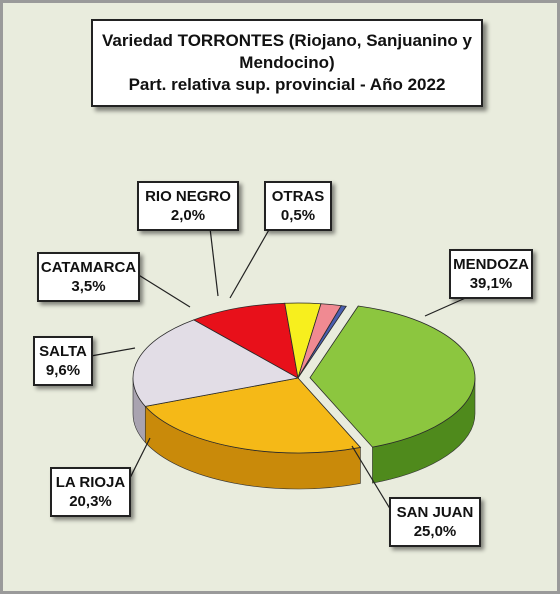 The image size is (560, 594). Describe the element at coordinates (491, 264) in the screenshot. I see `slice-label-mendoza-name: MENDOZA` at that location.